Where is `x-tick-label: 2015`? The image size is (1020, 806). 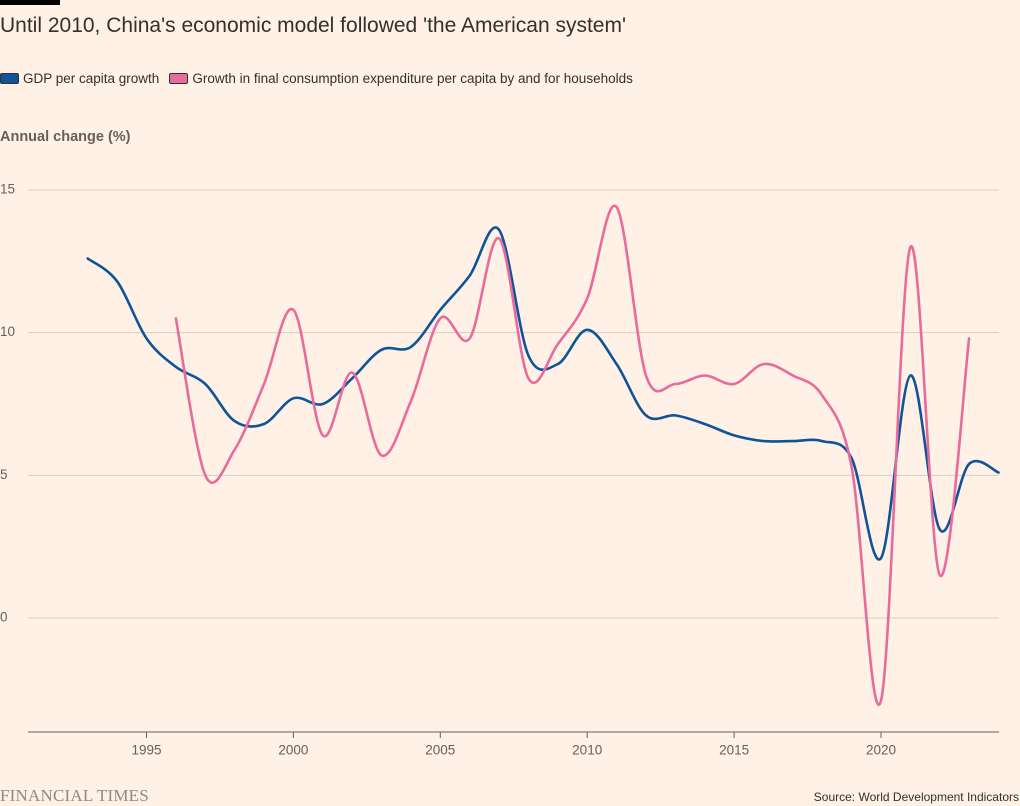
x-tick-label: 2015 is located at coordinates (734, 750).